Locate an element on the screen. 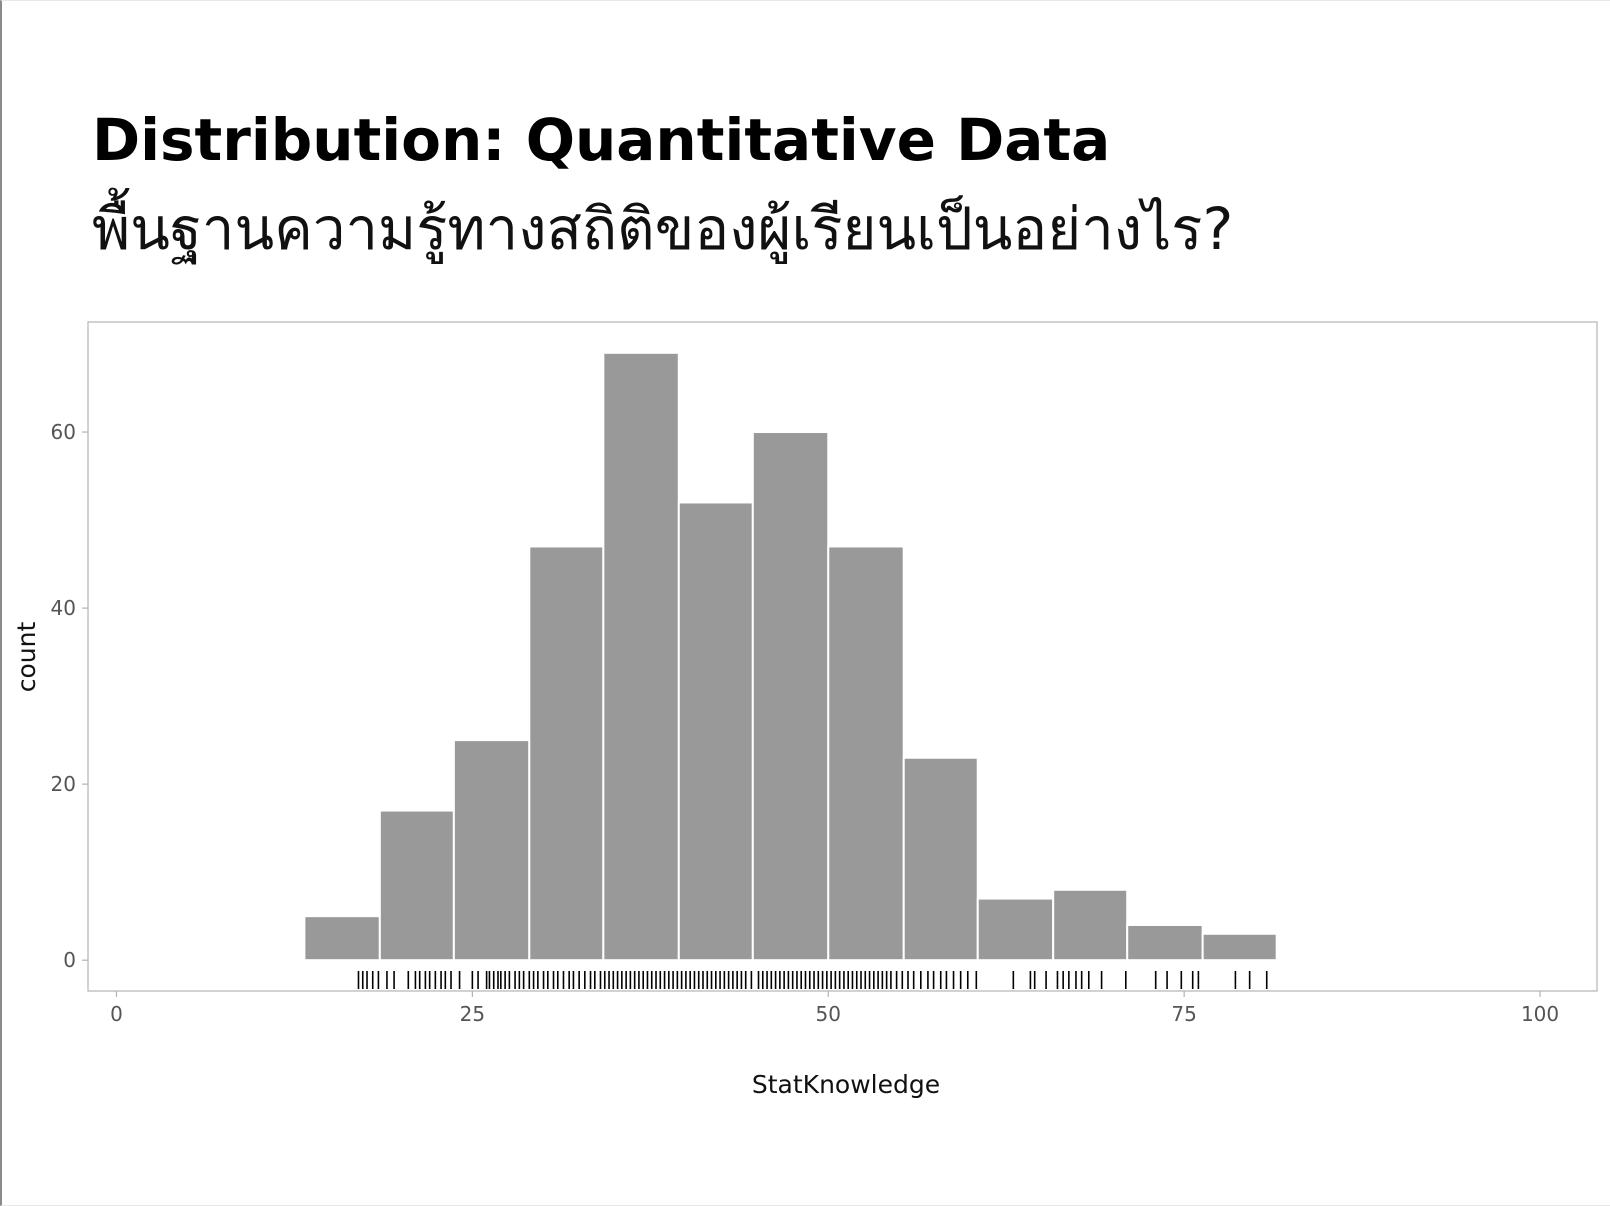 Image resolution: width=1610 pixels, height=1206 pixels. y-axis-label: count is located at coordinates (26, 657).